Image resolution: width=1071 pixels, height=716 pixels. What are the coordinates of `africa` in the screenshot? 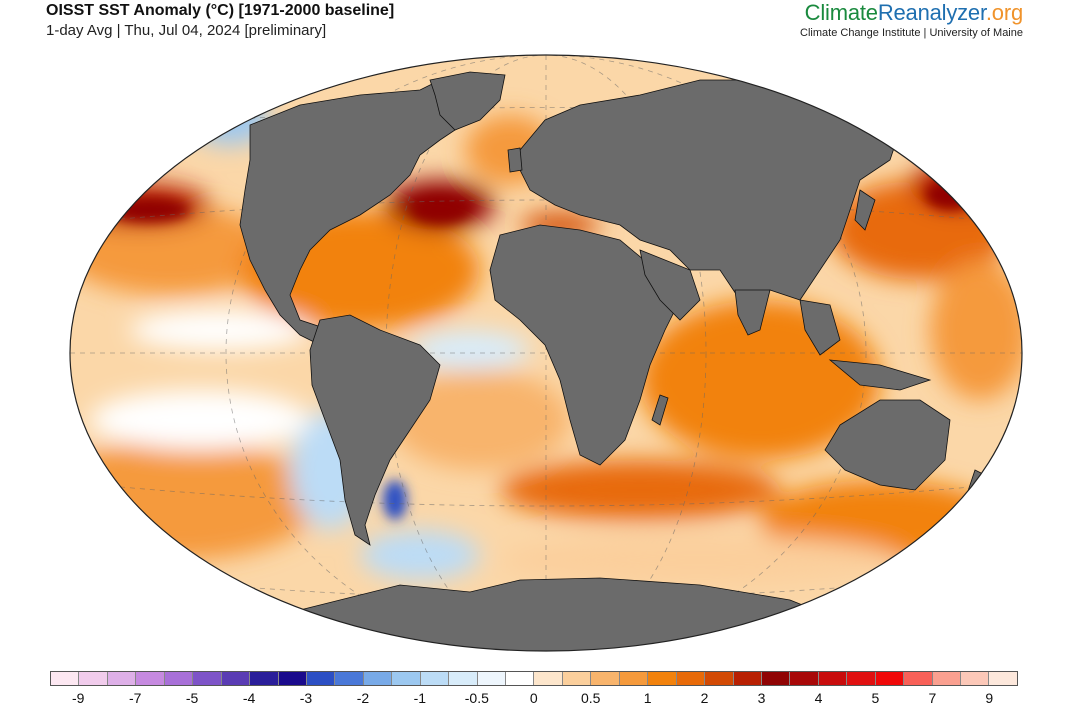 It's located at (585, 345).